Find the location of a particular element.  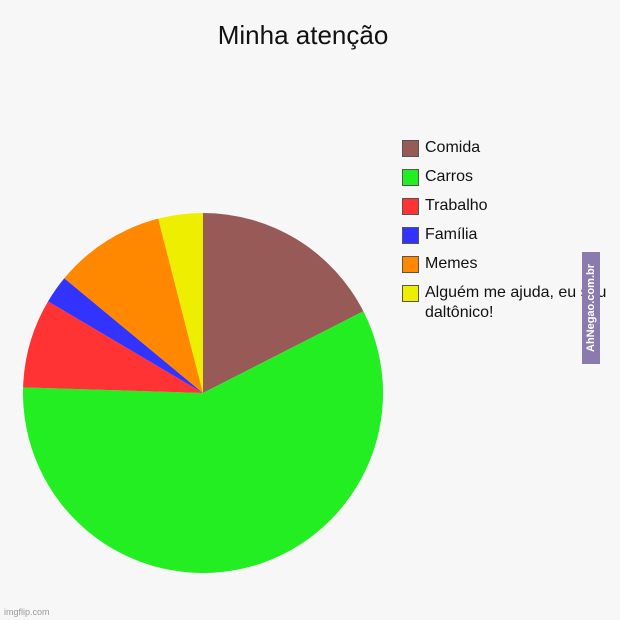

legend-label: Alguém me ajuda, eu sou daltônico! is located at coordinates (516, 302).